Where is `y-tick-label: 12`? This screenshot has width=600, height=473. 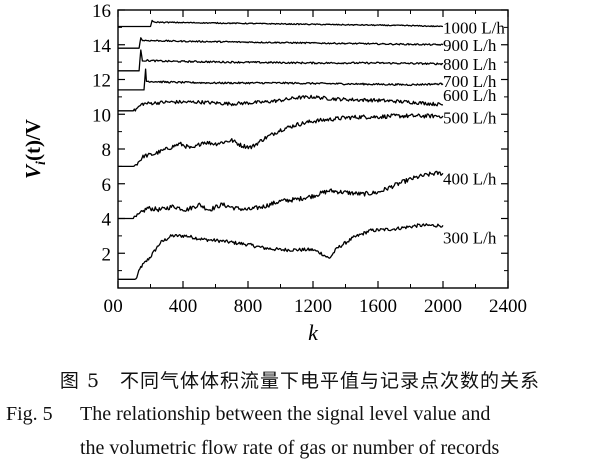 y-tick-label: 12 is located at coordinates (101, 81).